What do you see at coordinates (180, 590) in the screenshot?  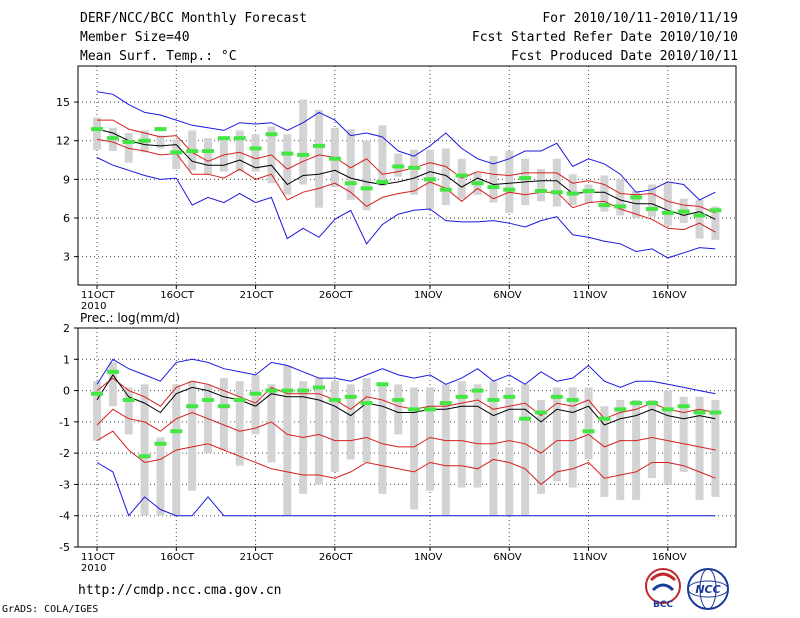 I see `website-url: http://cmdp.ncc.cma.gov.cn` at bounding box center [180, 590].